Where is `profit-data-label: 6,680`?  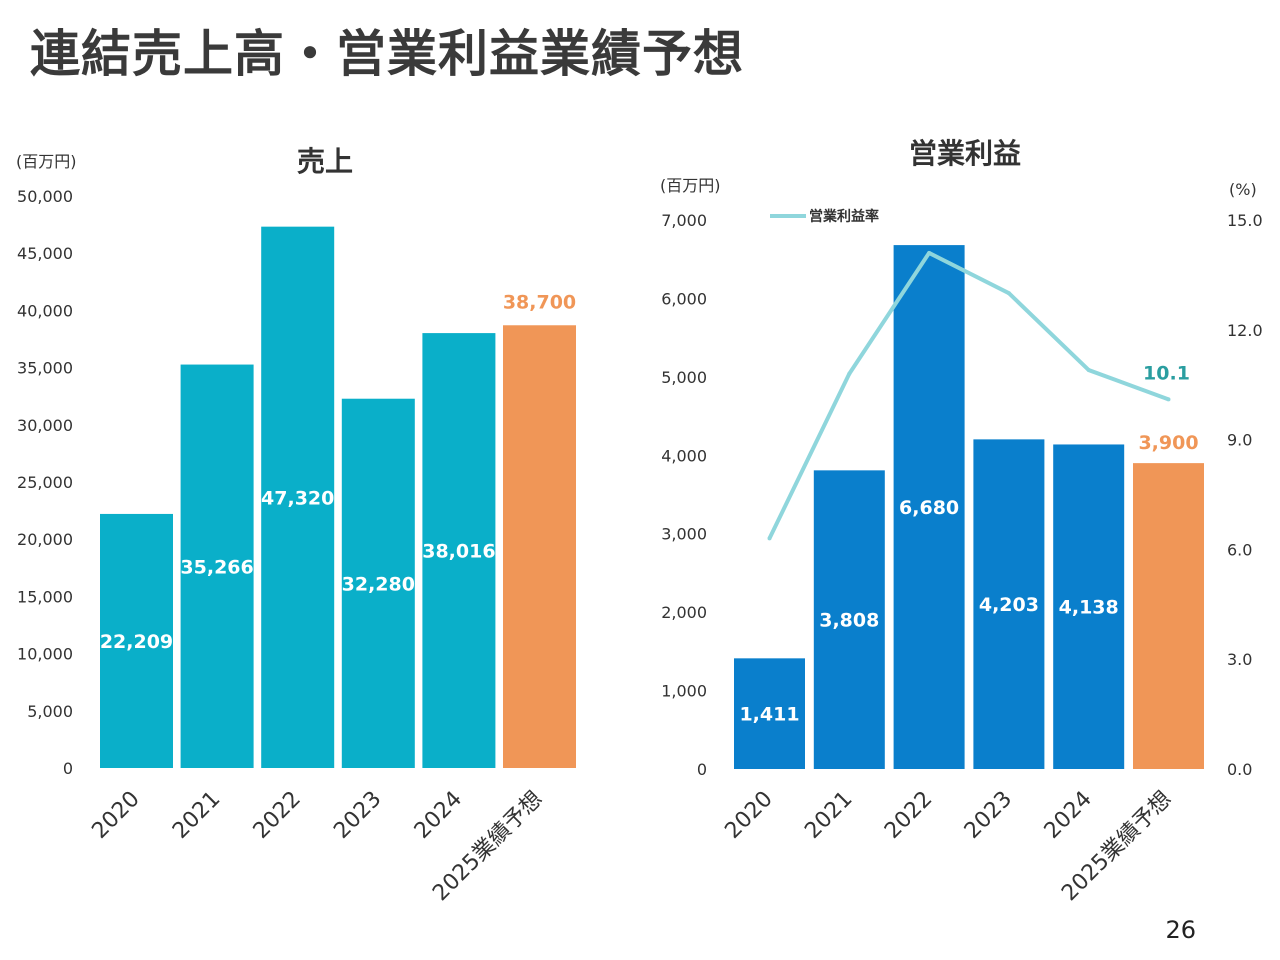
profit-data-label: 6,680 is located at coordinates (929, 508).